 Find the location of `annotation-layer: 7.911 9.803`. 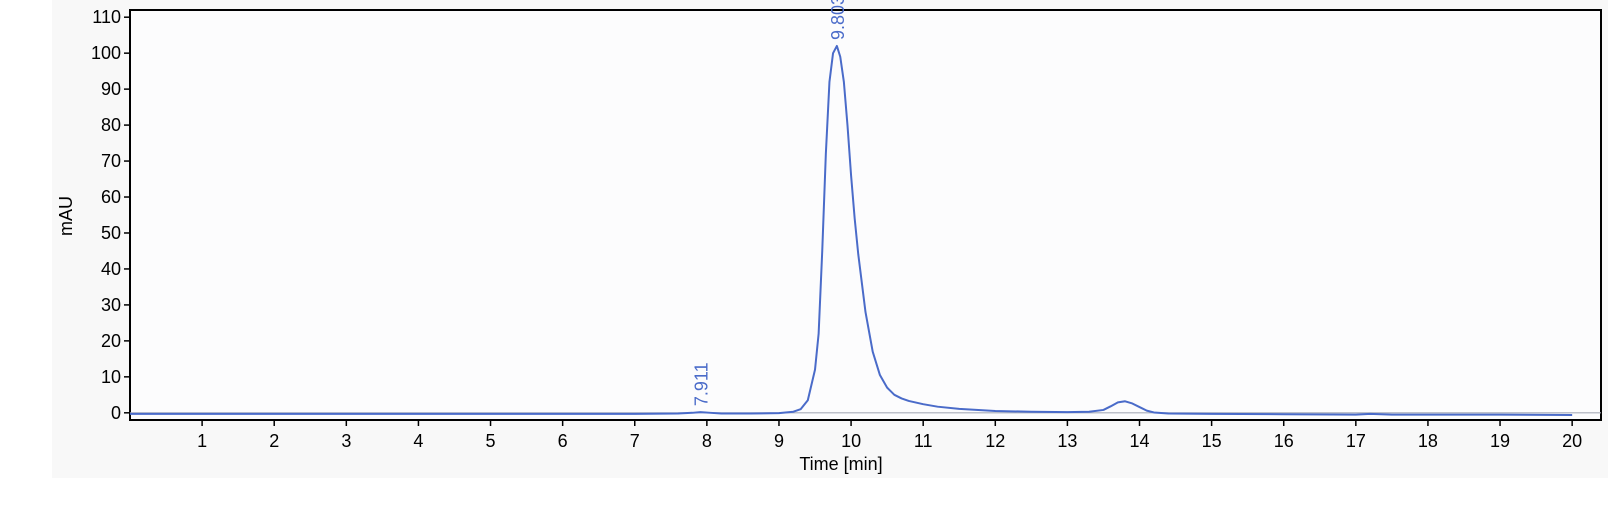

annotation-layer: 7.911 9.803 is located at coordinates (769, 203).